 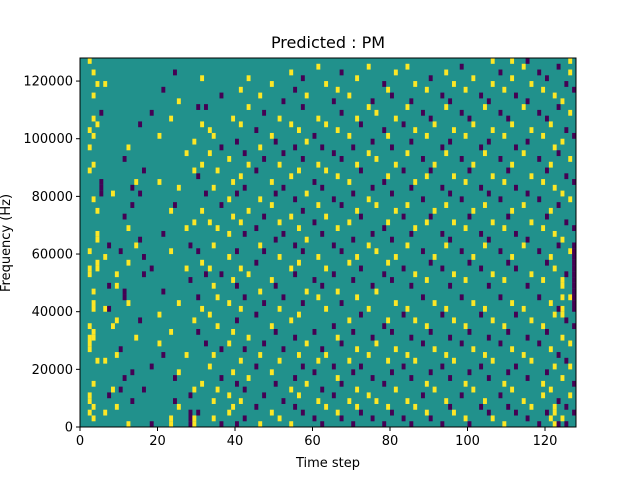 What do you see at coordinates (51, 255) in the screenshot?
I see `y-axis-ticks: 0 20000 40000 60000 80000 100000 120000` at bounding box center [51, 255].